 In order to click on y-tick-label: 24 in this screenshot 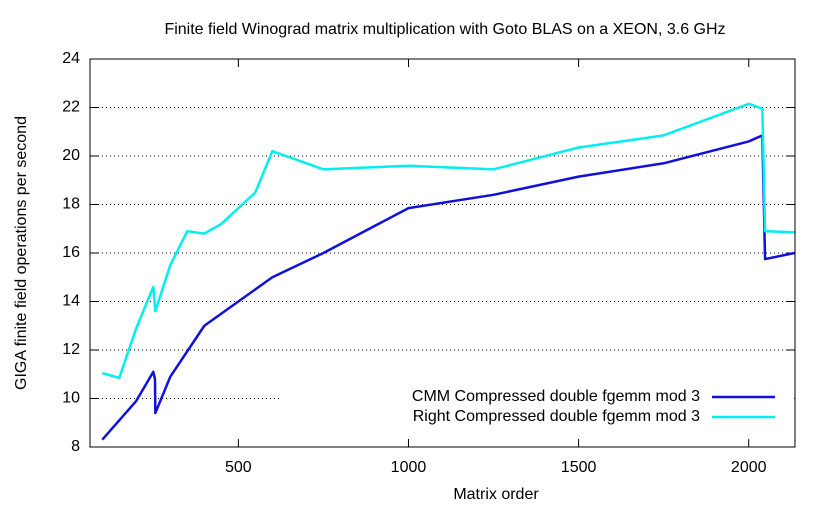, I will do `click(71, 58)`.